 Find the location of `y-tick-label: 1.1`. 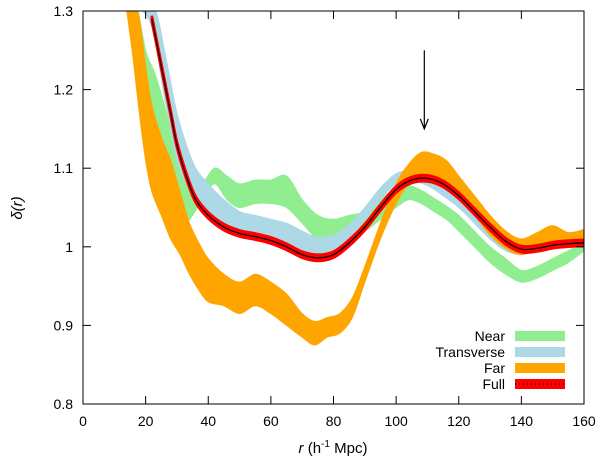

y-tick-label: 1.1 is located at coordinates (64, 168).